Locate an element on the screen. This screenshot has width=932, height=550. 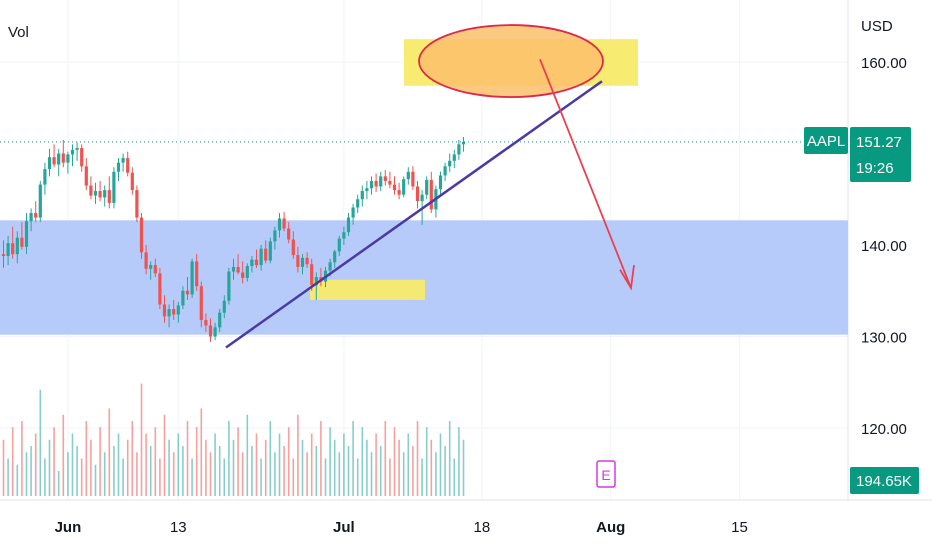
ticker-label: AAPL is located at coordinates (826, 141).